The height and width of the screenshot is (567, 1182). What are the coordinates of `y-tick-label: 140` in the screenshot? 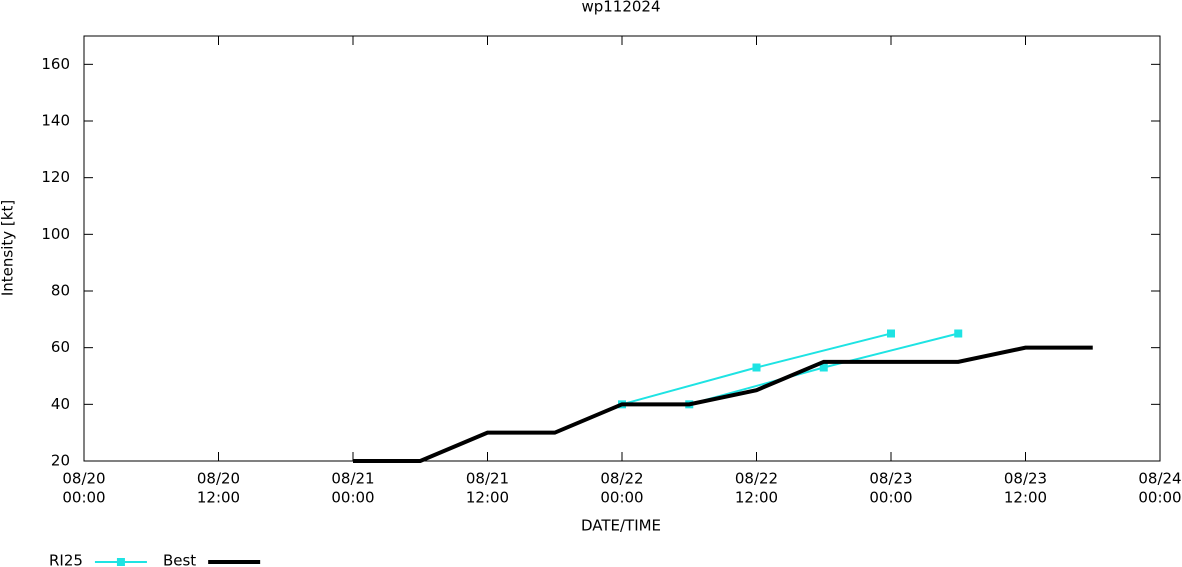 It's located at (55, 121).